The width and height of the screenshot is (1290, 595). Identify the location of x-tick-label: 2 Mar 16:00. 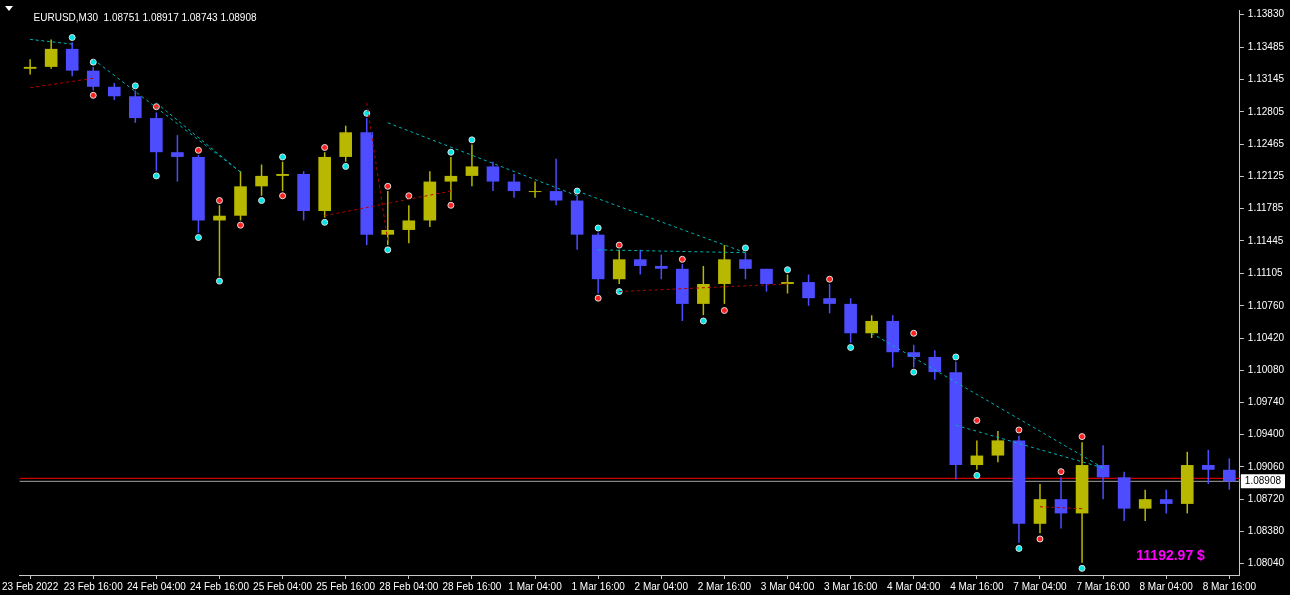
(724, 586).